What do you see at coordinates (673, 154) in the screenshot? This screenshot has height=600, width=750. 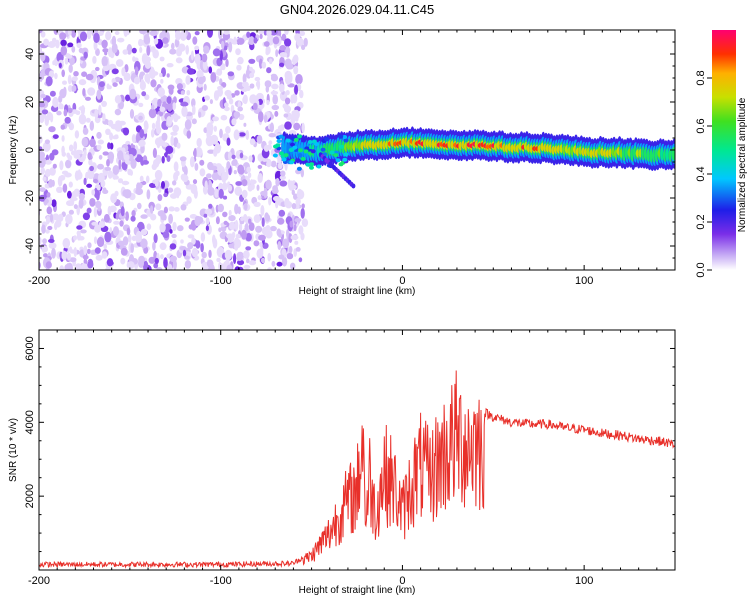 I see `spectrogram-ridge-cell` at bounding box center [673, 154].